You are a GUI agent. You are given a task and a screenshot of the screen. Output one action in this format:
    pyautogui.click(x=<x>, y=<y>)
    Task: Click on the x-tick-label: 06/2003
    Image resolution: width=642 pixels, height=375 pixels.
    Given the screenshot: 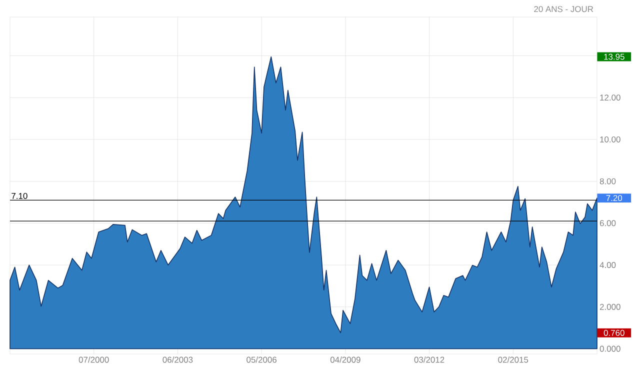 What is the action you would take?
    pyautogui.click(x=177, y=359)
    